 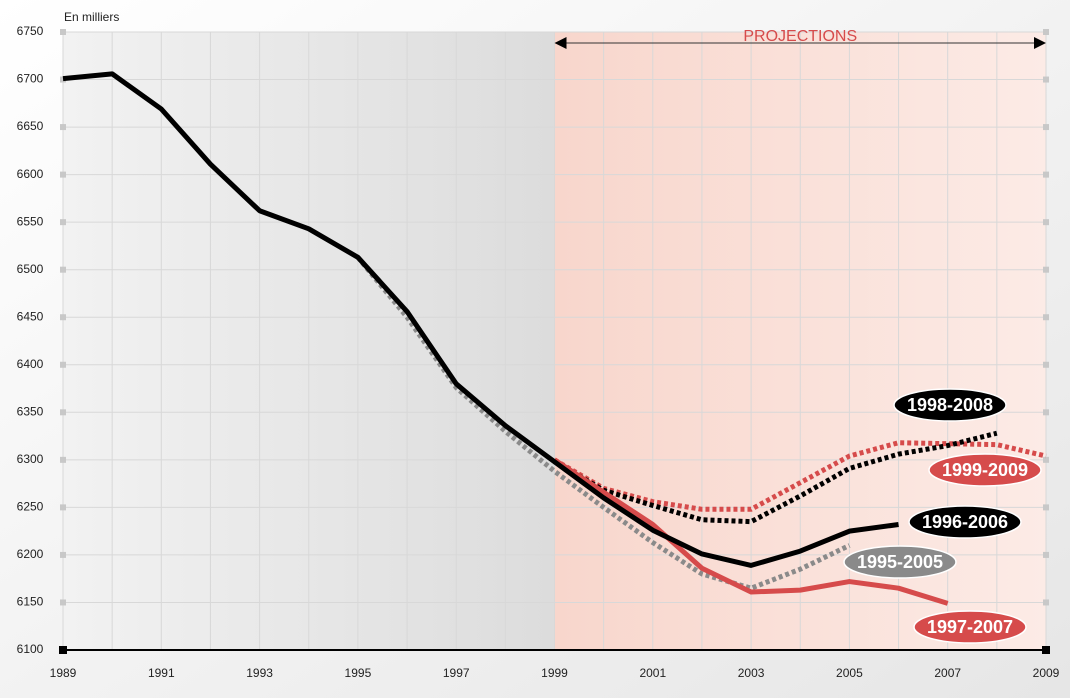 What do you see at coordinates (63, 673) in the screenshot?
I see `x-tick-label: 1989` at bounding box center [63, 673].